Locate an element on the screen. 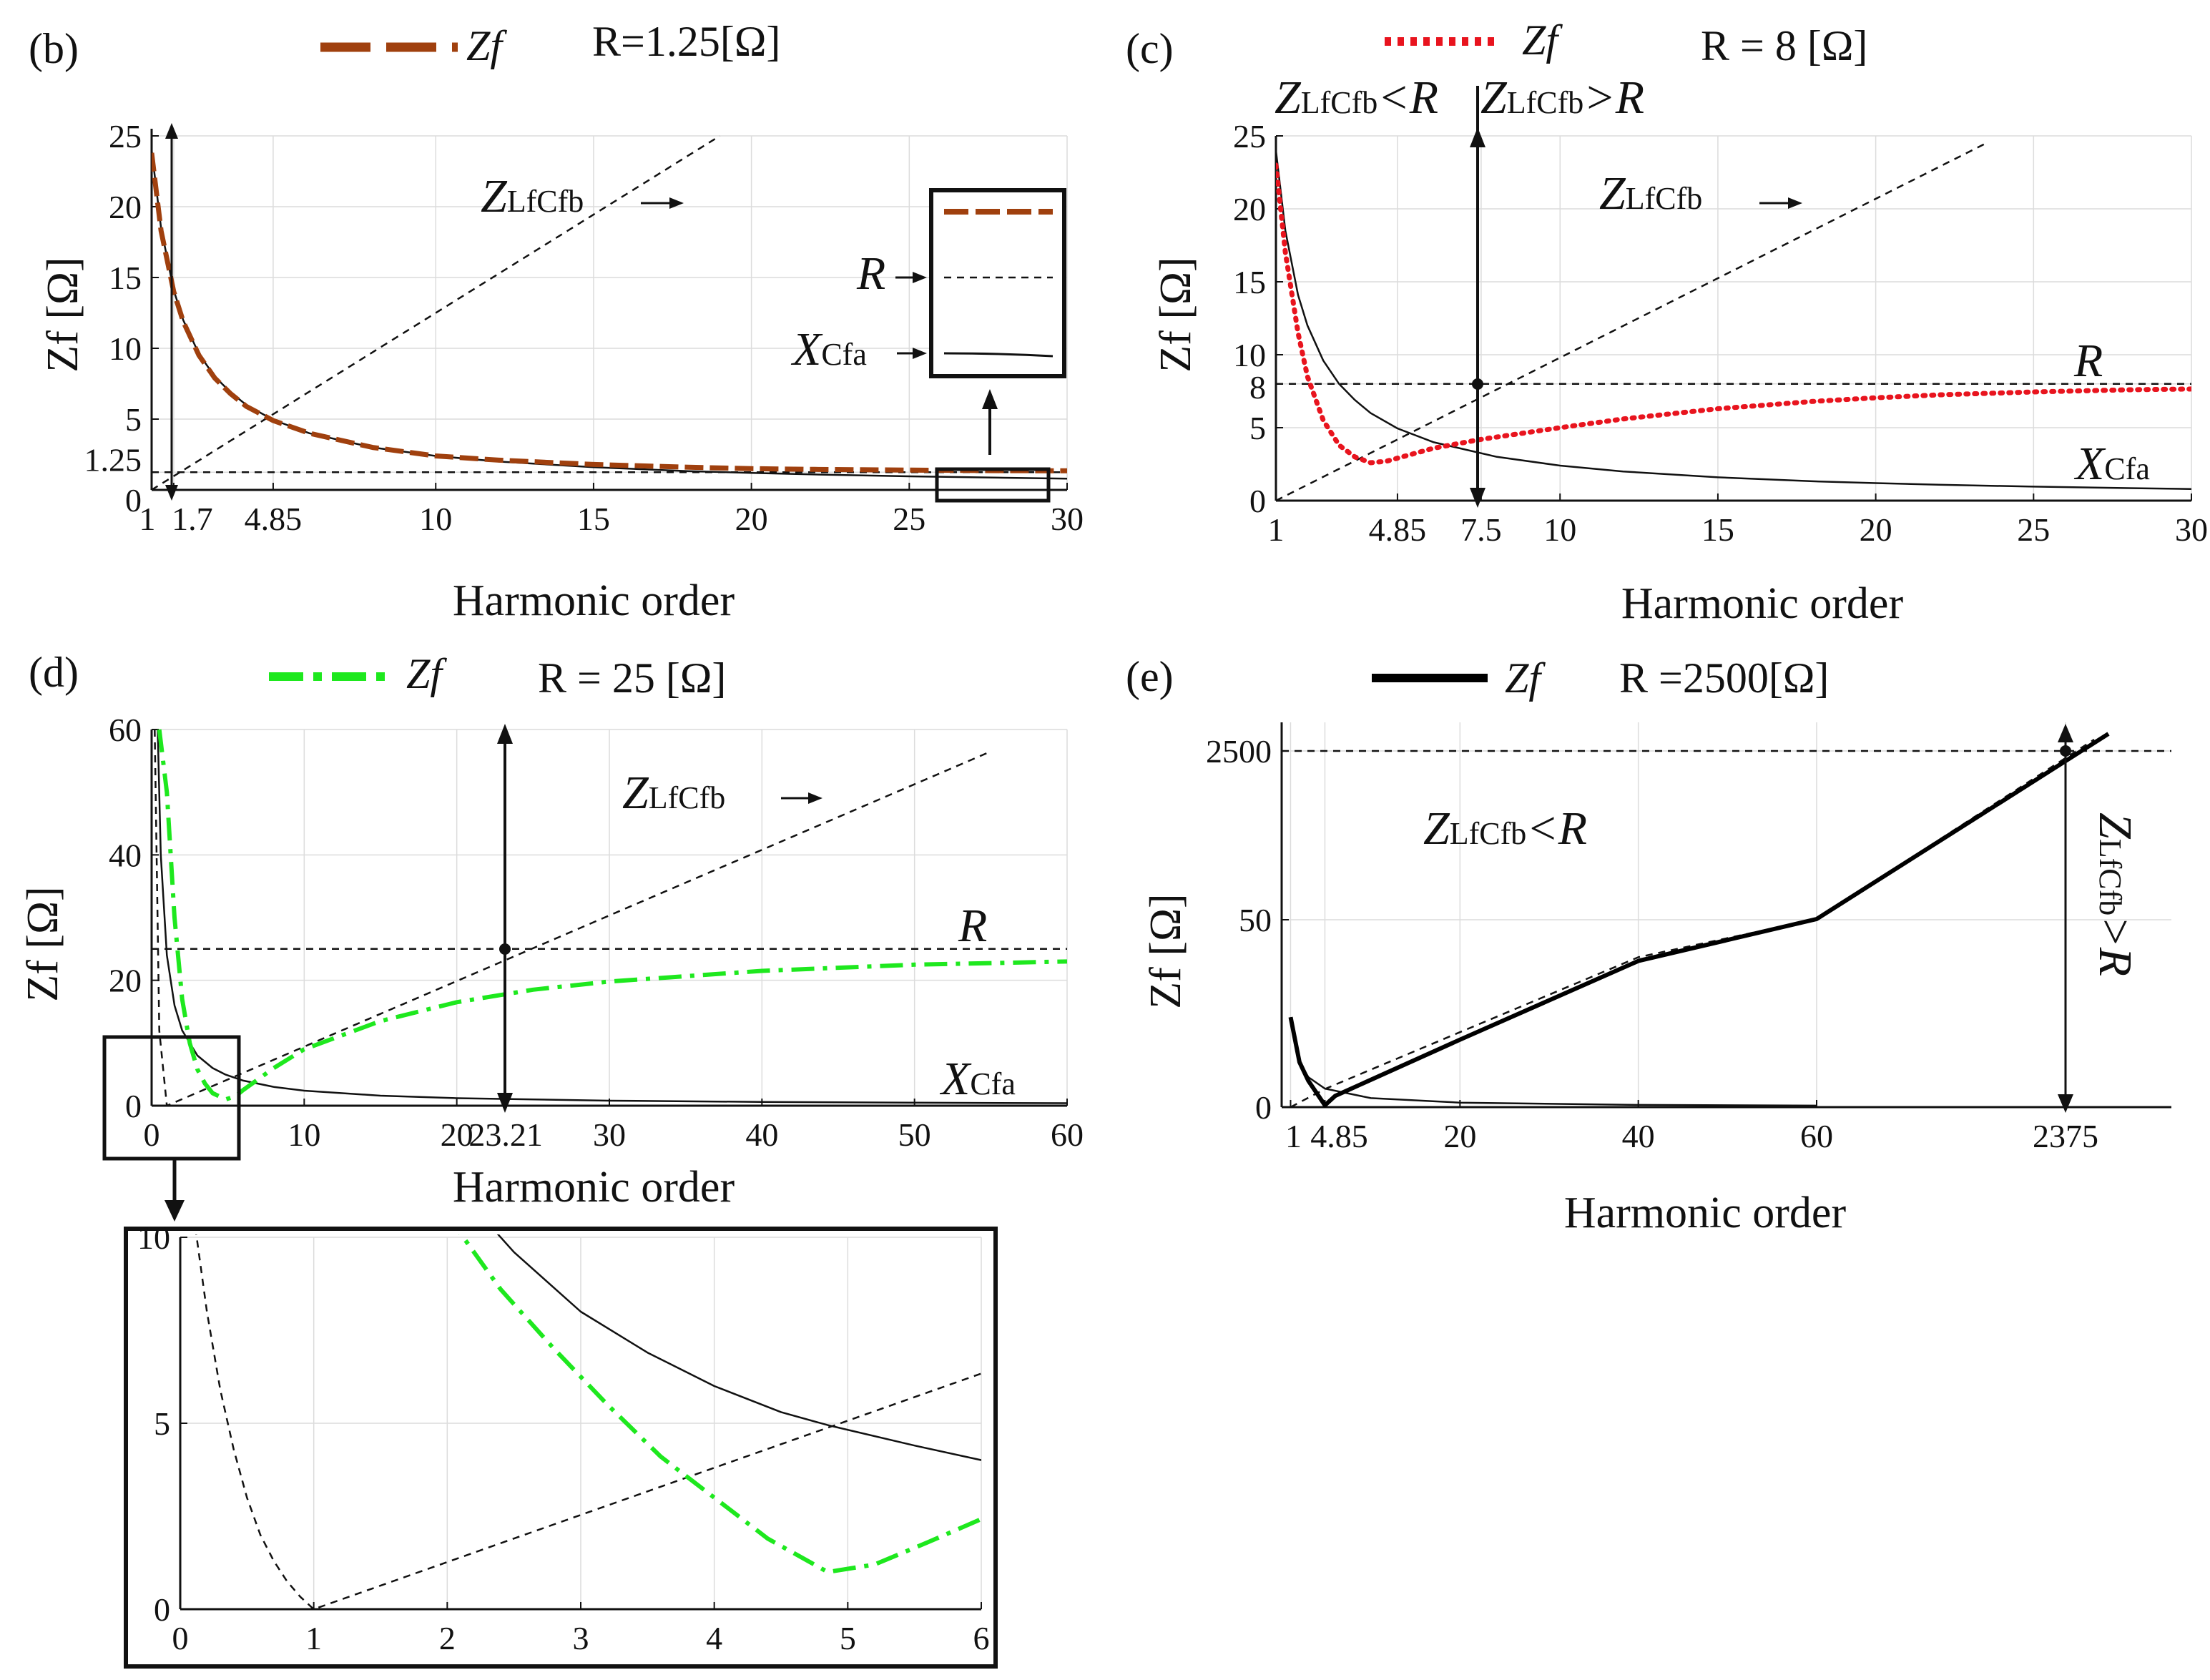 The image size is (2210, 1680). x-axis-title-e: Harmonic order is located at coordinates (1705, 1213).